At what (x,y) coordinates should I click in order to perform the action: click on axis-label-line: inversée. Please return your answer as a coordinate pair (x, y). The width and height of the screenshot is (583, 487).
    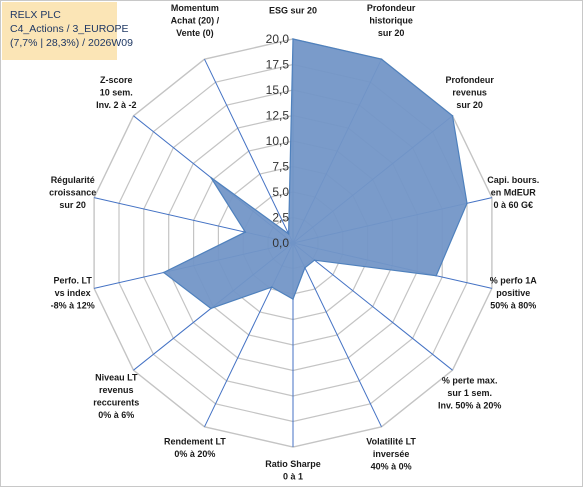
    Looking at the image, I should click on (391, 454).